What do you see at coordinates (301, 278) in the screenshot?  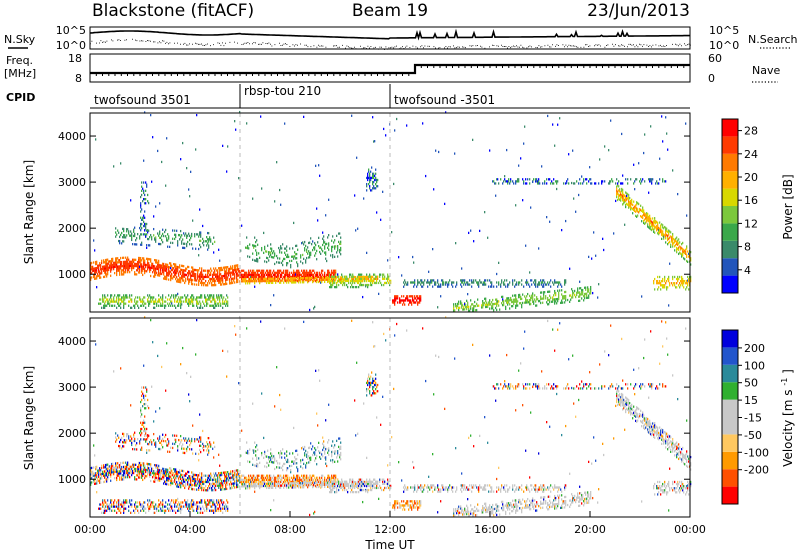 I see `power-cell-1919` at bounding box center [301, 278].